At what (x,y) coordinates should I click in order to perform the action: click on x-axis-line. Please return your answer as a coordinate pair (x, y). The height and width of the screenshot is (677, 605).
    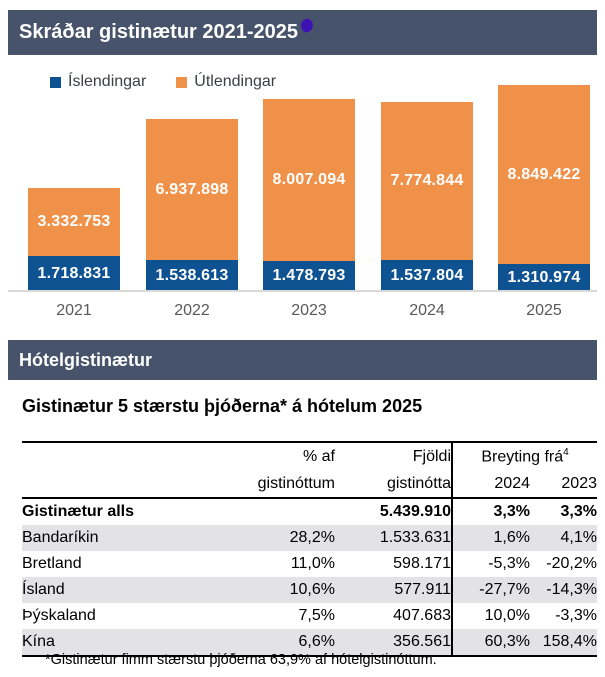
    Looking at the image, I should click on (302, 291).